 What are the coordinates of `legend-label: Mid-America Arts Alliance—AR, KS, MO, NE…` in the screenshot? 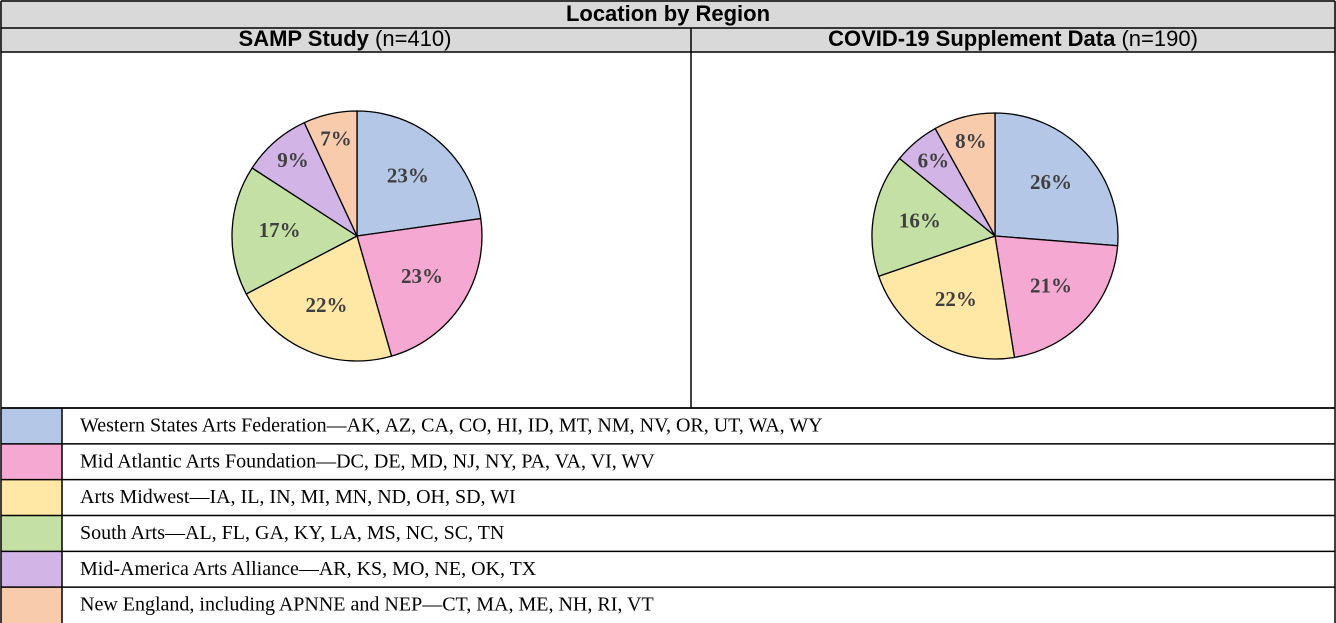 It's located at (308, 569).